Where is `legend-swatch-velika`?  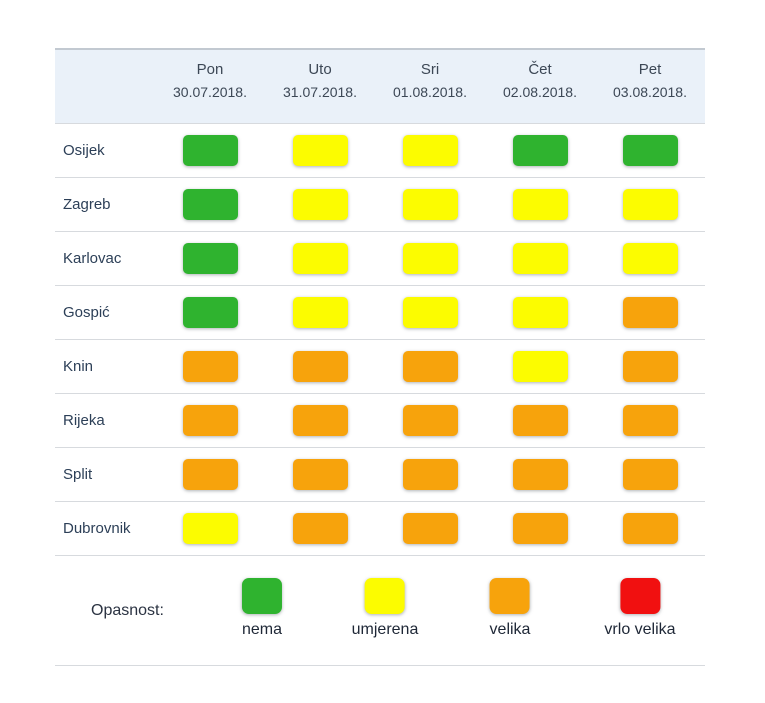 legend-swatch-velika is located at coordinates (510, 596).